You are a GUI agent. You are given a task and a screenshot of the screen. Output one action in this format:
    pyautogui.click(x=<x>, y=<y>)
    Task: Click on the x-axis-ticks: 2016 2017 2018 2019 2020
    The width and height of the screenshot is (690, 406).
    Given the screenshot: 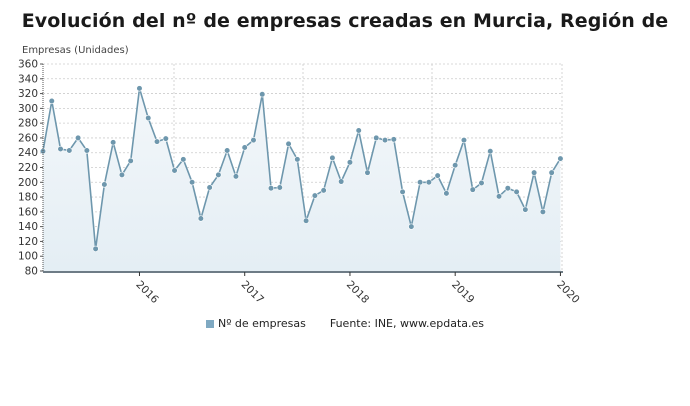 What is the action you would take?
    pyautogui.click(x=357, y=289)
    